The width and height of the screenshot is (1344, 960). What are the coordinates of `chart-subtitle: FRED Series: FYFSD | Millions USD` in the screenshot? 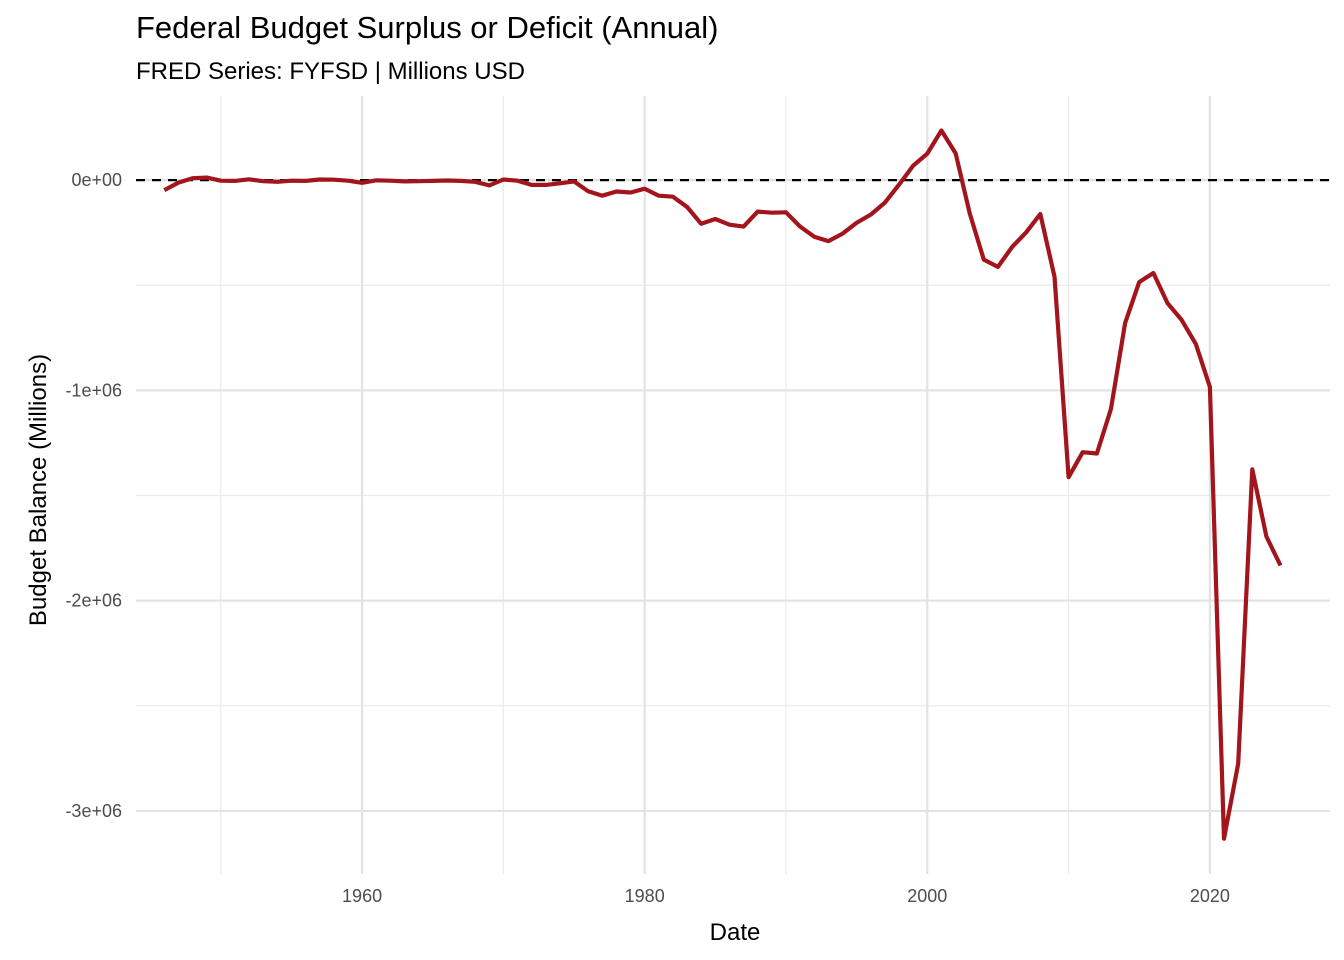 It's located at (330, 71).